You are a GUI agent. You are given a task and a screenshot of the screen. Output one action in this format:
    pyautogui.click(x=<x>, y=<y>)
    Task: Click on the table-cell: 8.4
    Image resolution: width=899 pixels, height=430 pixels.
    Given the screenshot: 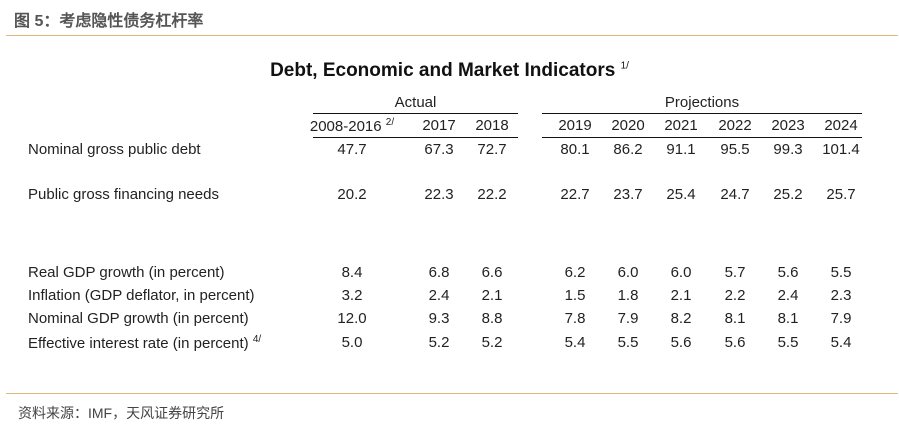 What is the action you would take?
    pyautogui.click(x=352, y=272)
    